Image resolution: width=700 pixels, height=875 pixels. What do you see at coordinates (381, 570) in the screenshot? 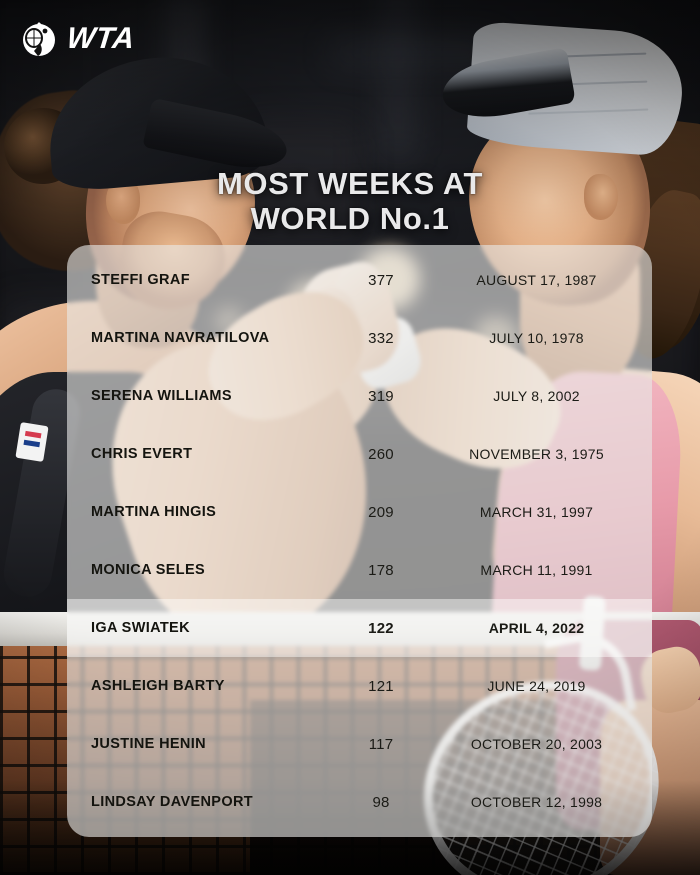
I see `weeks-count: 178` at bounding box center [381, 570].